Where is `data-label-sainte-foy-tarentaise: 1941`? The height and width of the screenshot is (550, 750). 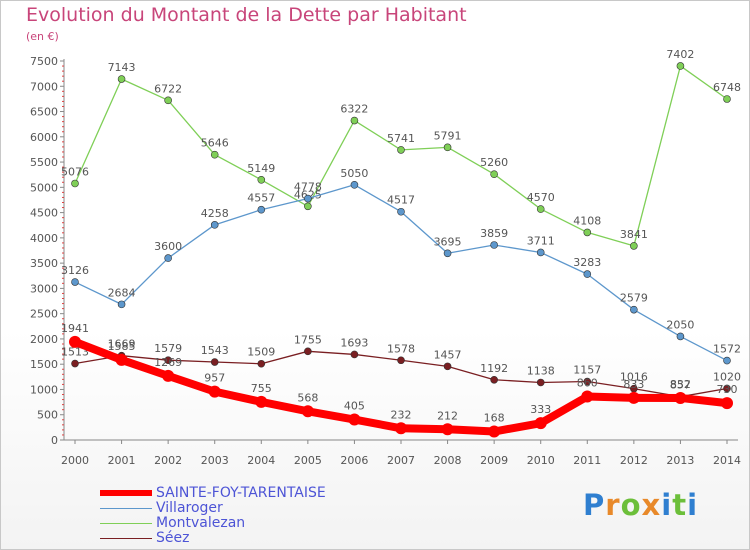 data-label-sainte-foy-tarentaise: 1941 is located at coordinates (75, 328).